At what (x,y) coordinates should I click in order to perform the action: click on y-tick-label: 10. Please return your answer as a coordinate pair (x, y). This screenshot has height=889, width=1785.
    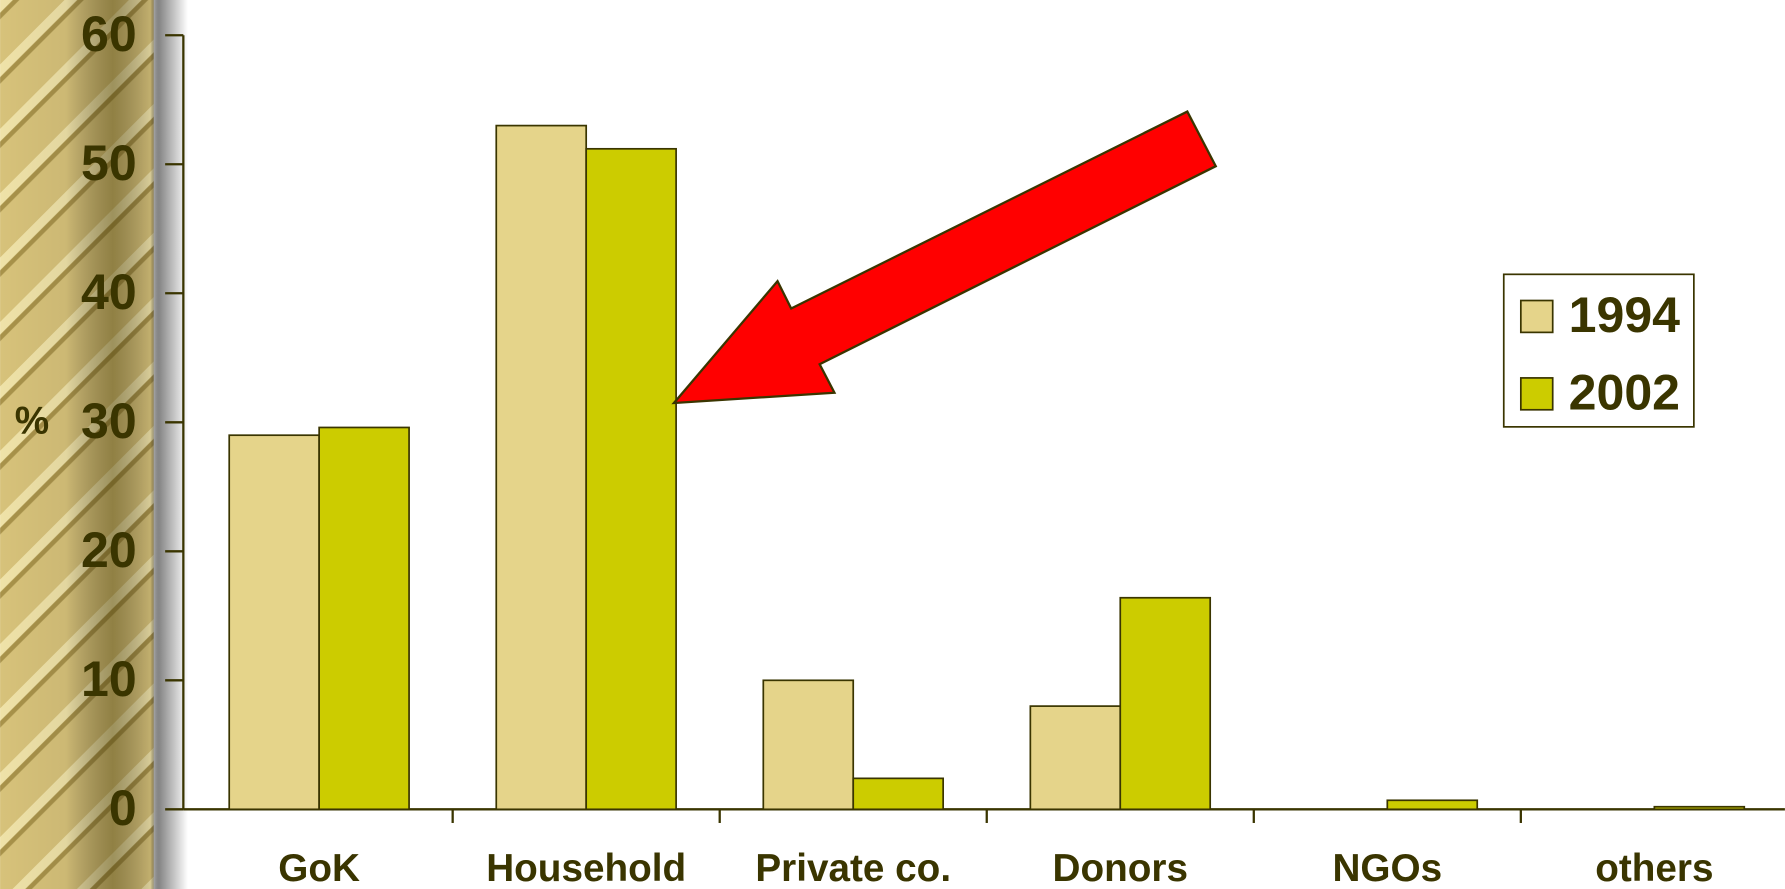
    Looking at the image, I should click on (109, 679).